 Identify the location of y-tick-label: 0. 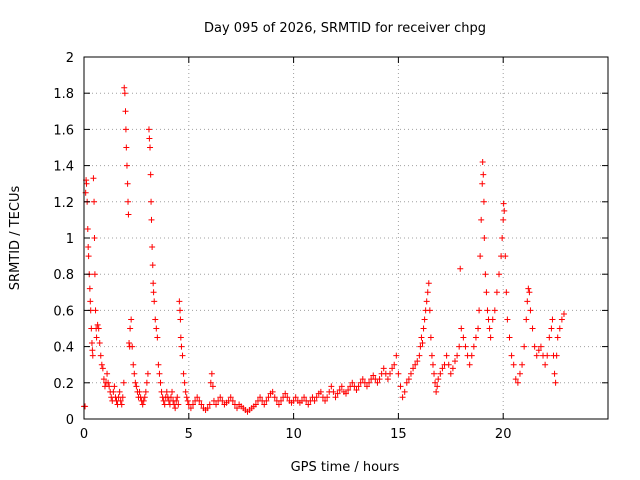
(70, 420).